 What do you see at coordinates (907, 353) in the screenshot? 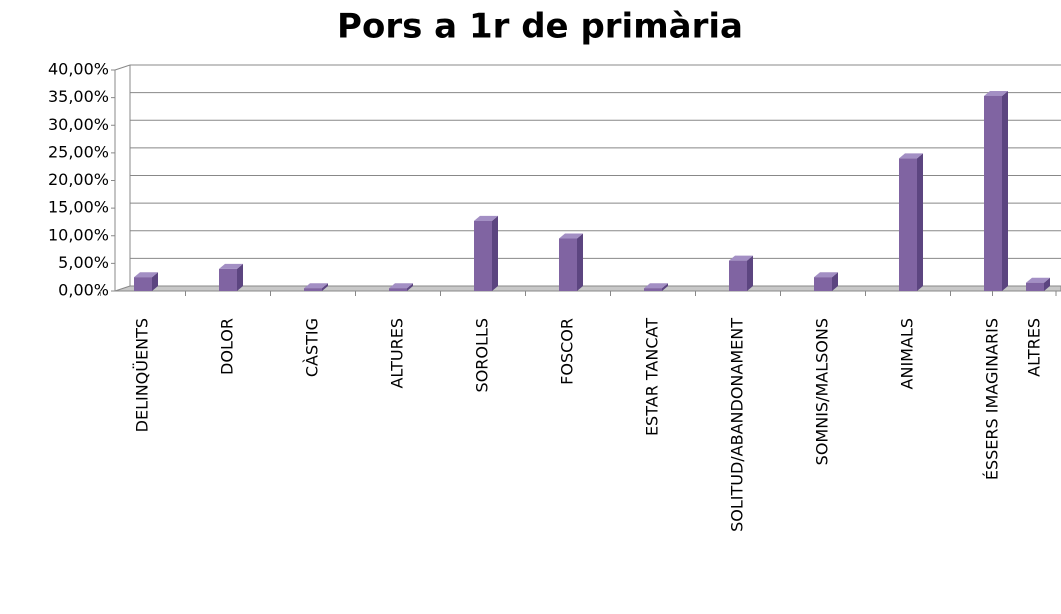
I see `x-tick-label: ANIMALS` at bounding box center [907, 353].